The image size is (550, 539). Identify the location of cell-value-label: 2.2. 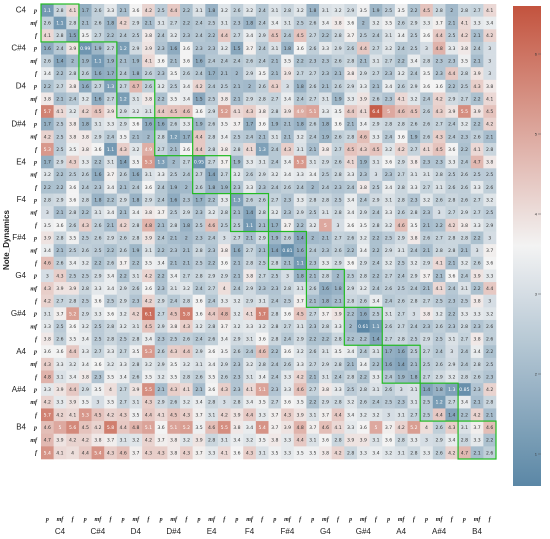
(211, 201).